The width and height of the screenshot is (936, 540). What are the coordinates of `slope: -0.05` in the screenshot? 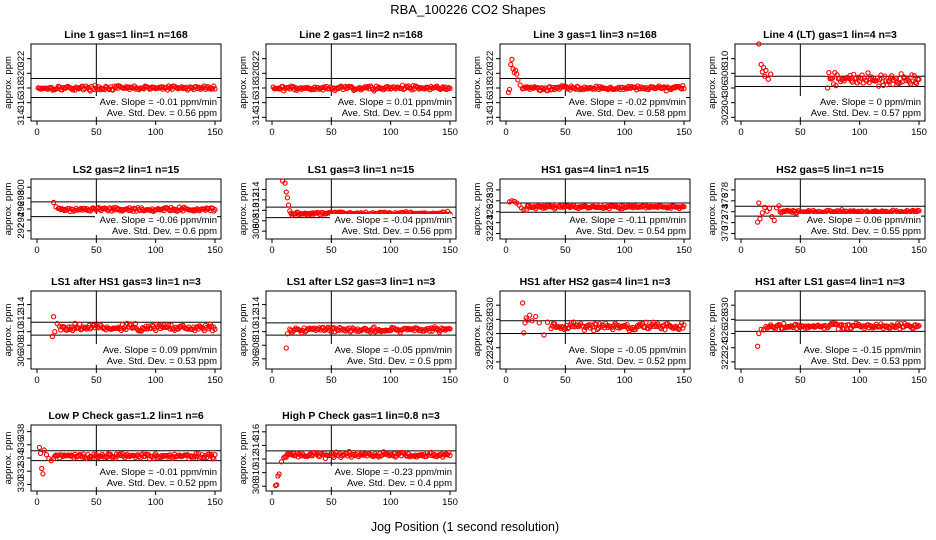 It's located at (635, 350).